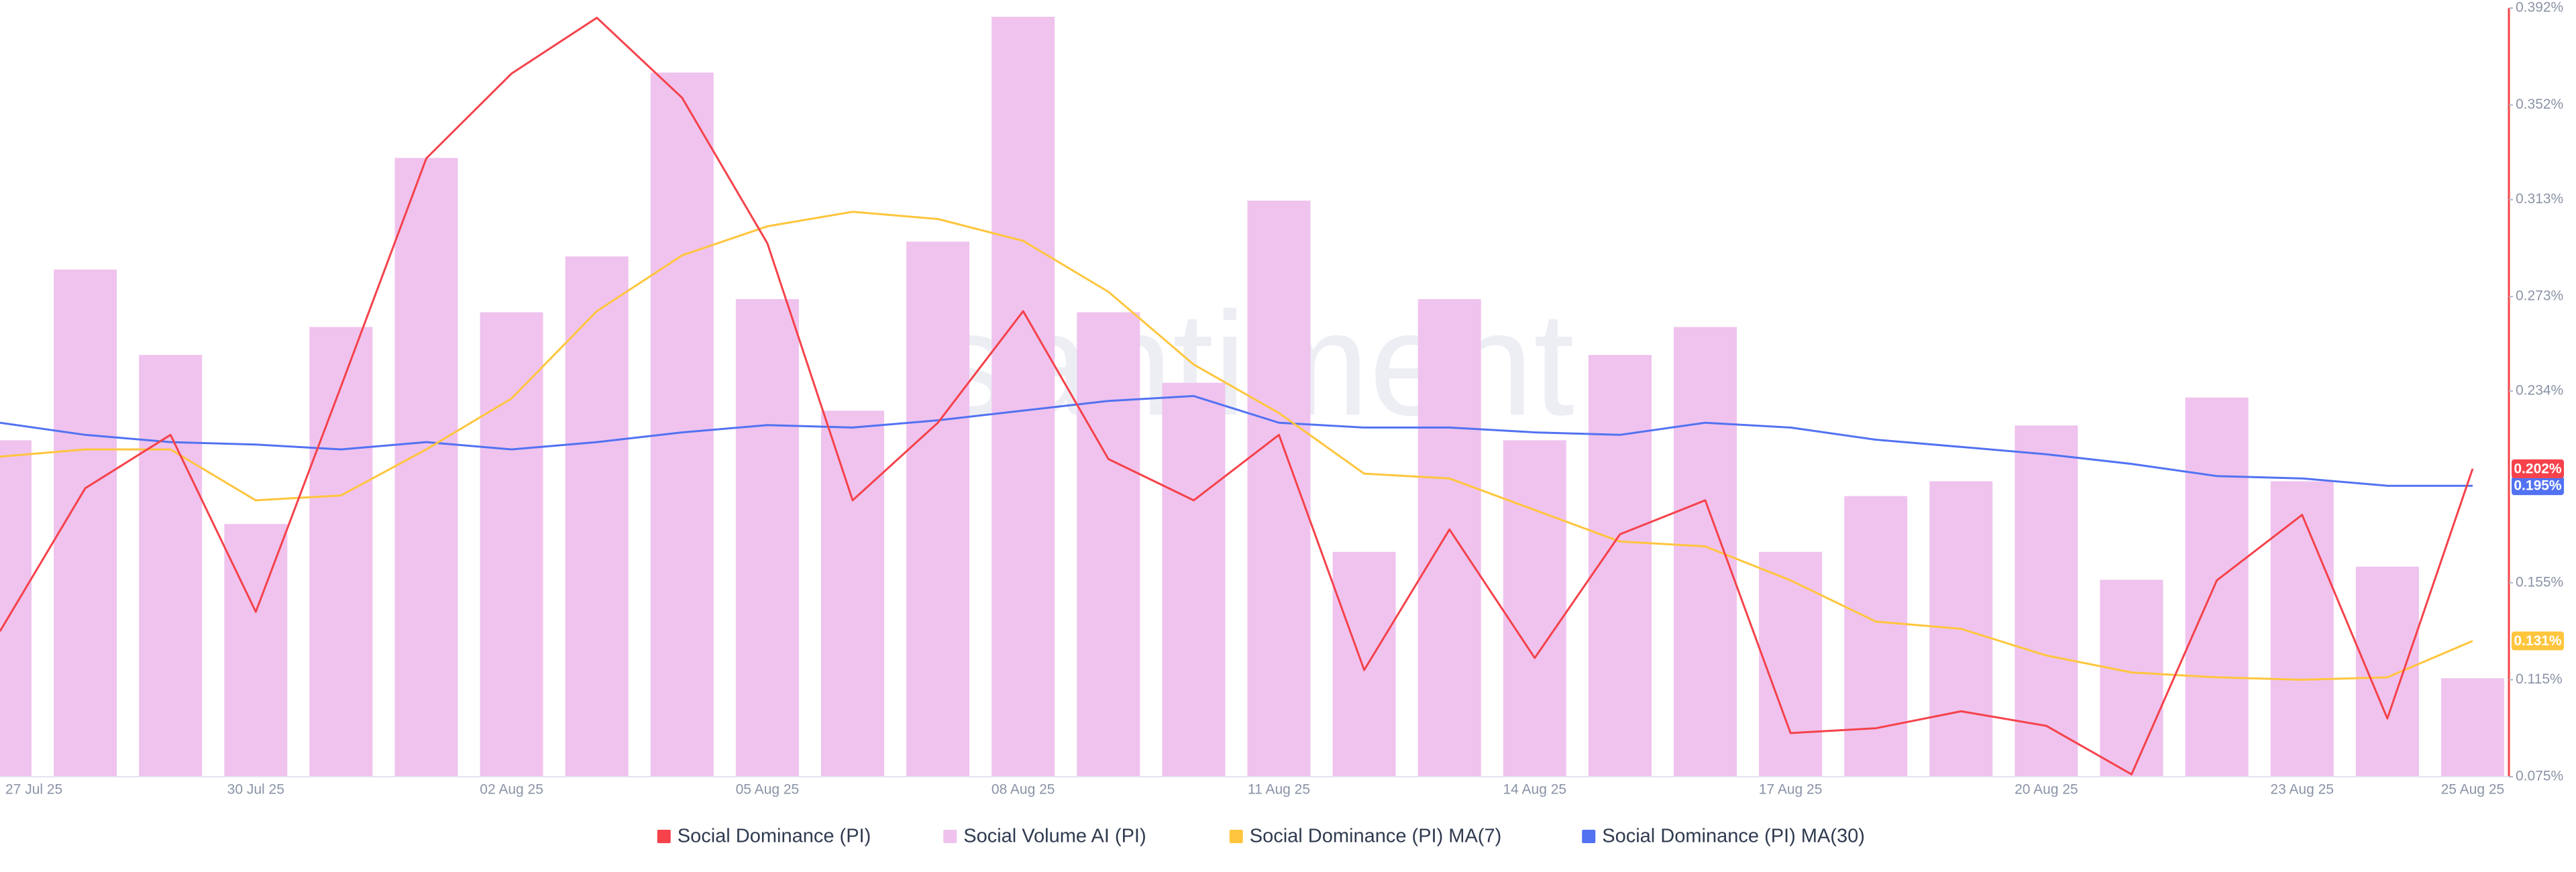 The image size is (2576, 872). Describe the element at coordinates (1535, 790) in the screenshot. I see `x-tick-label: 14 Aug 25` at that location.